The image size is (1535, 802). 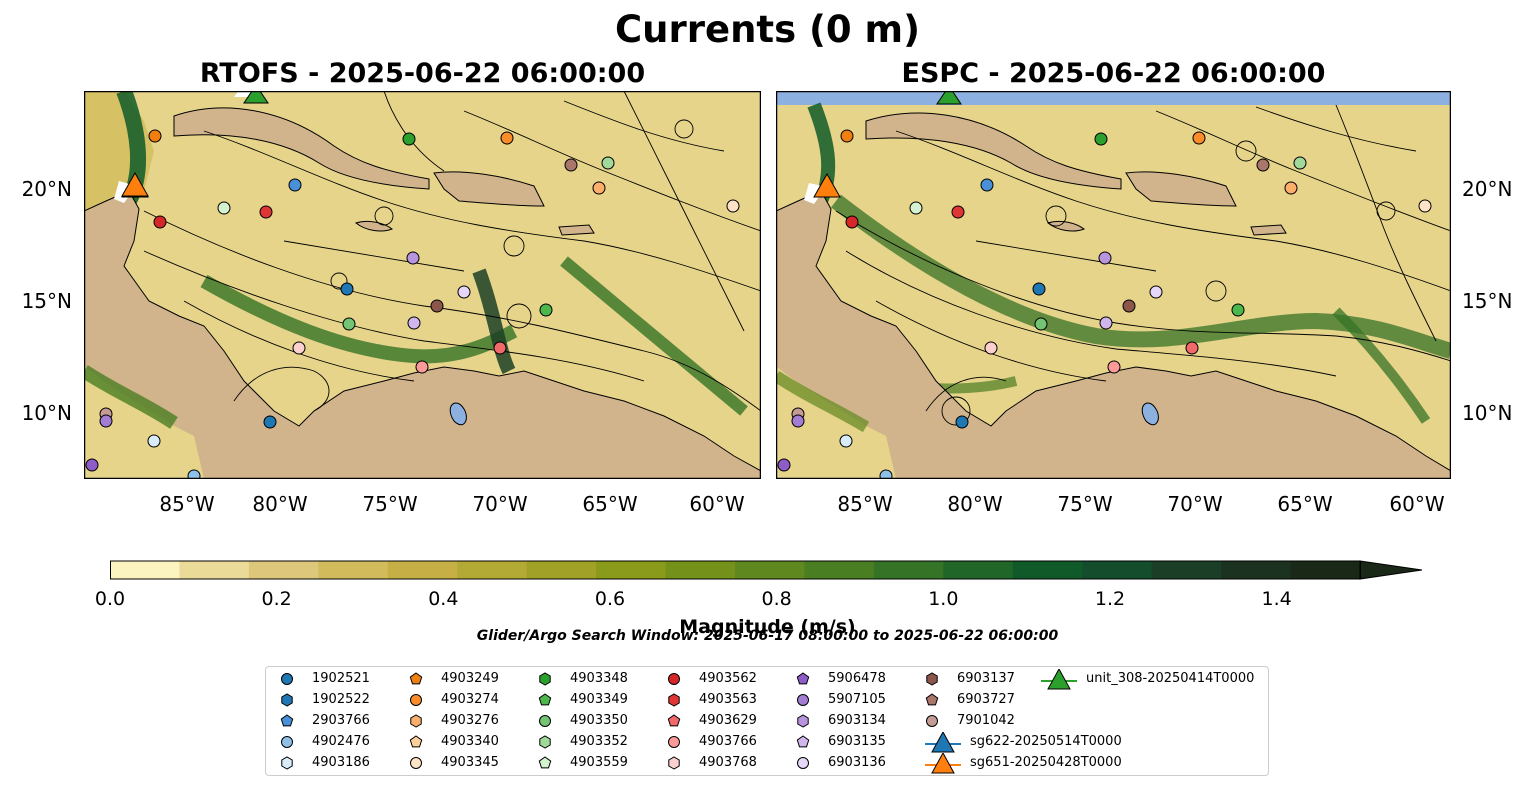 I want to click on legend-label: 4903186, so click(x=341, y=762).